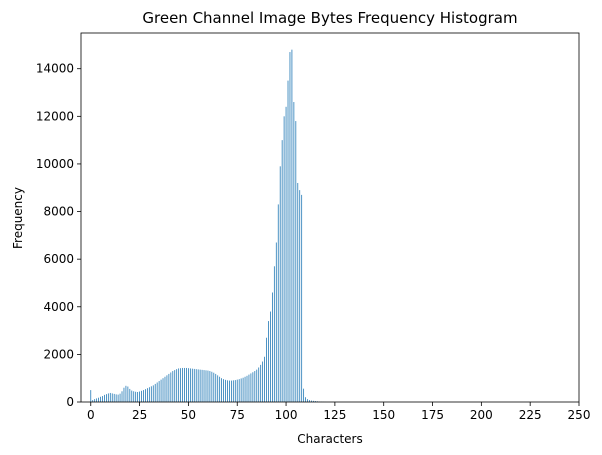  What do you see at coordinates (91, 415) in the screenshot?
I see `x-tick-label: 0` at bounding box center [91, 415].